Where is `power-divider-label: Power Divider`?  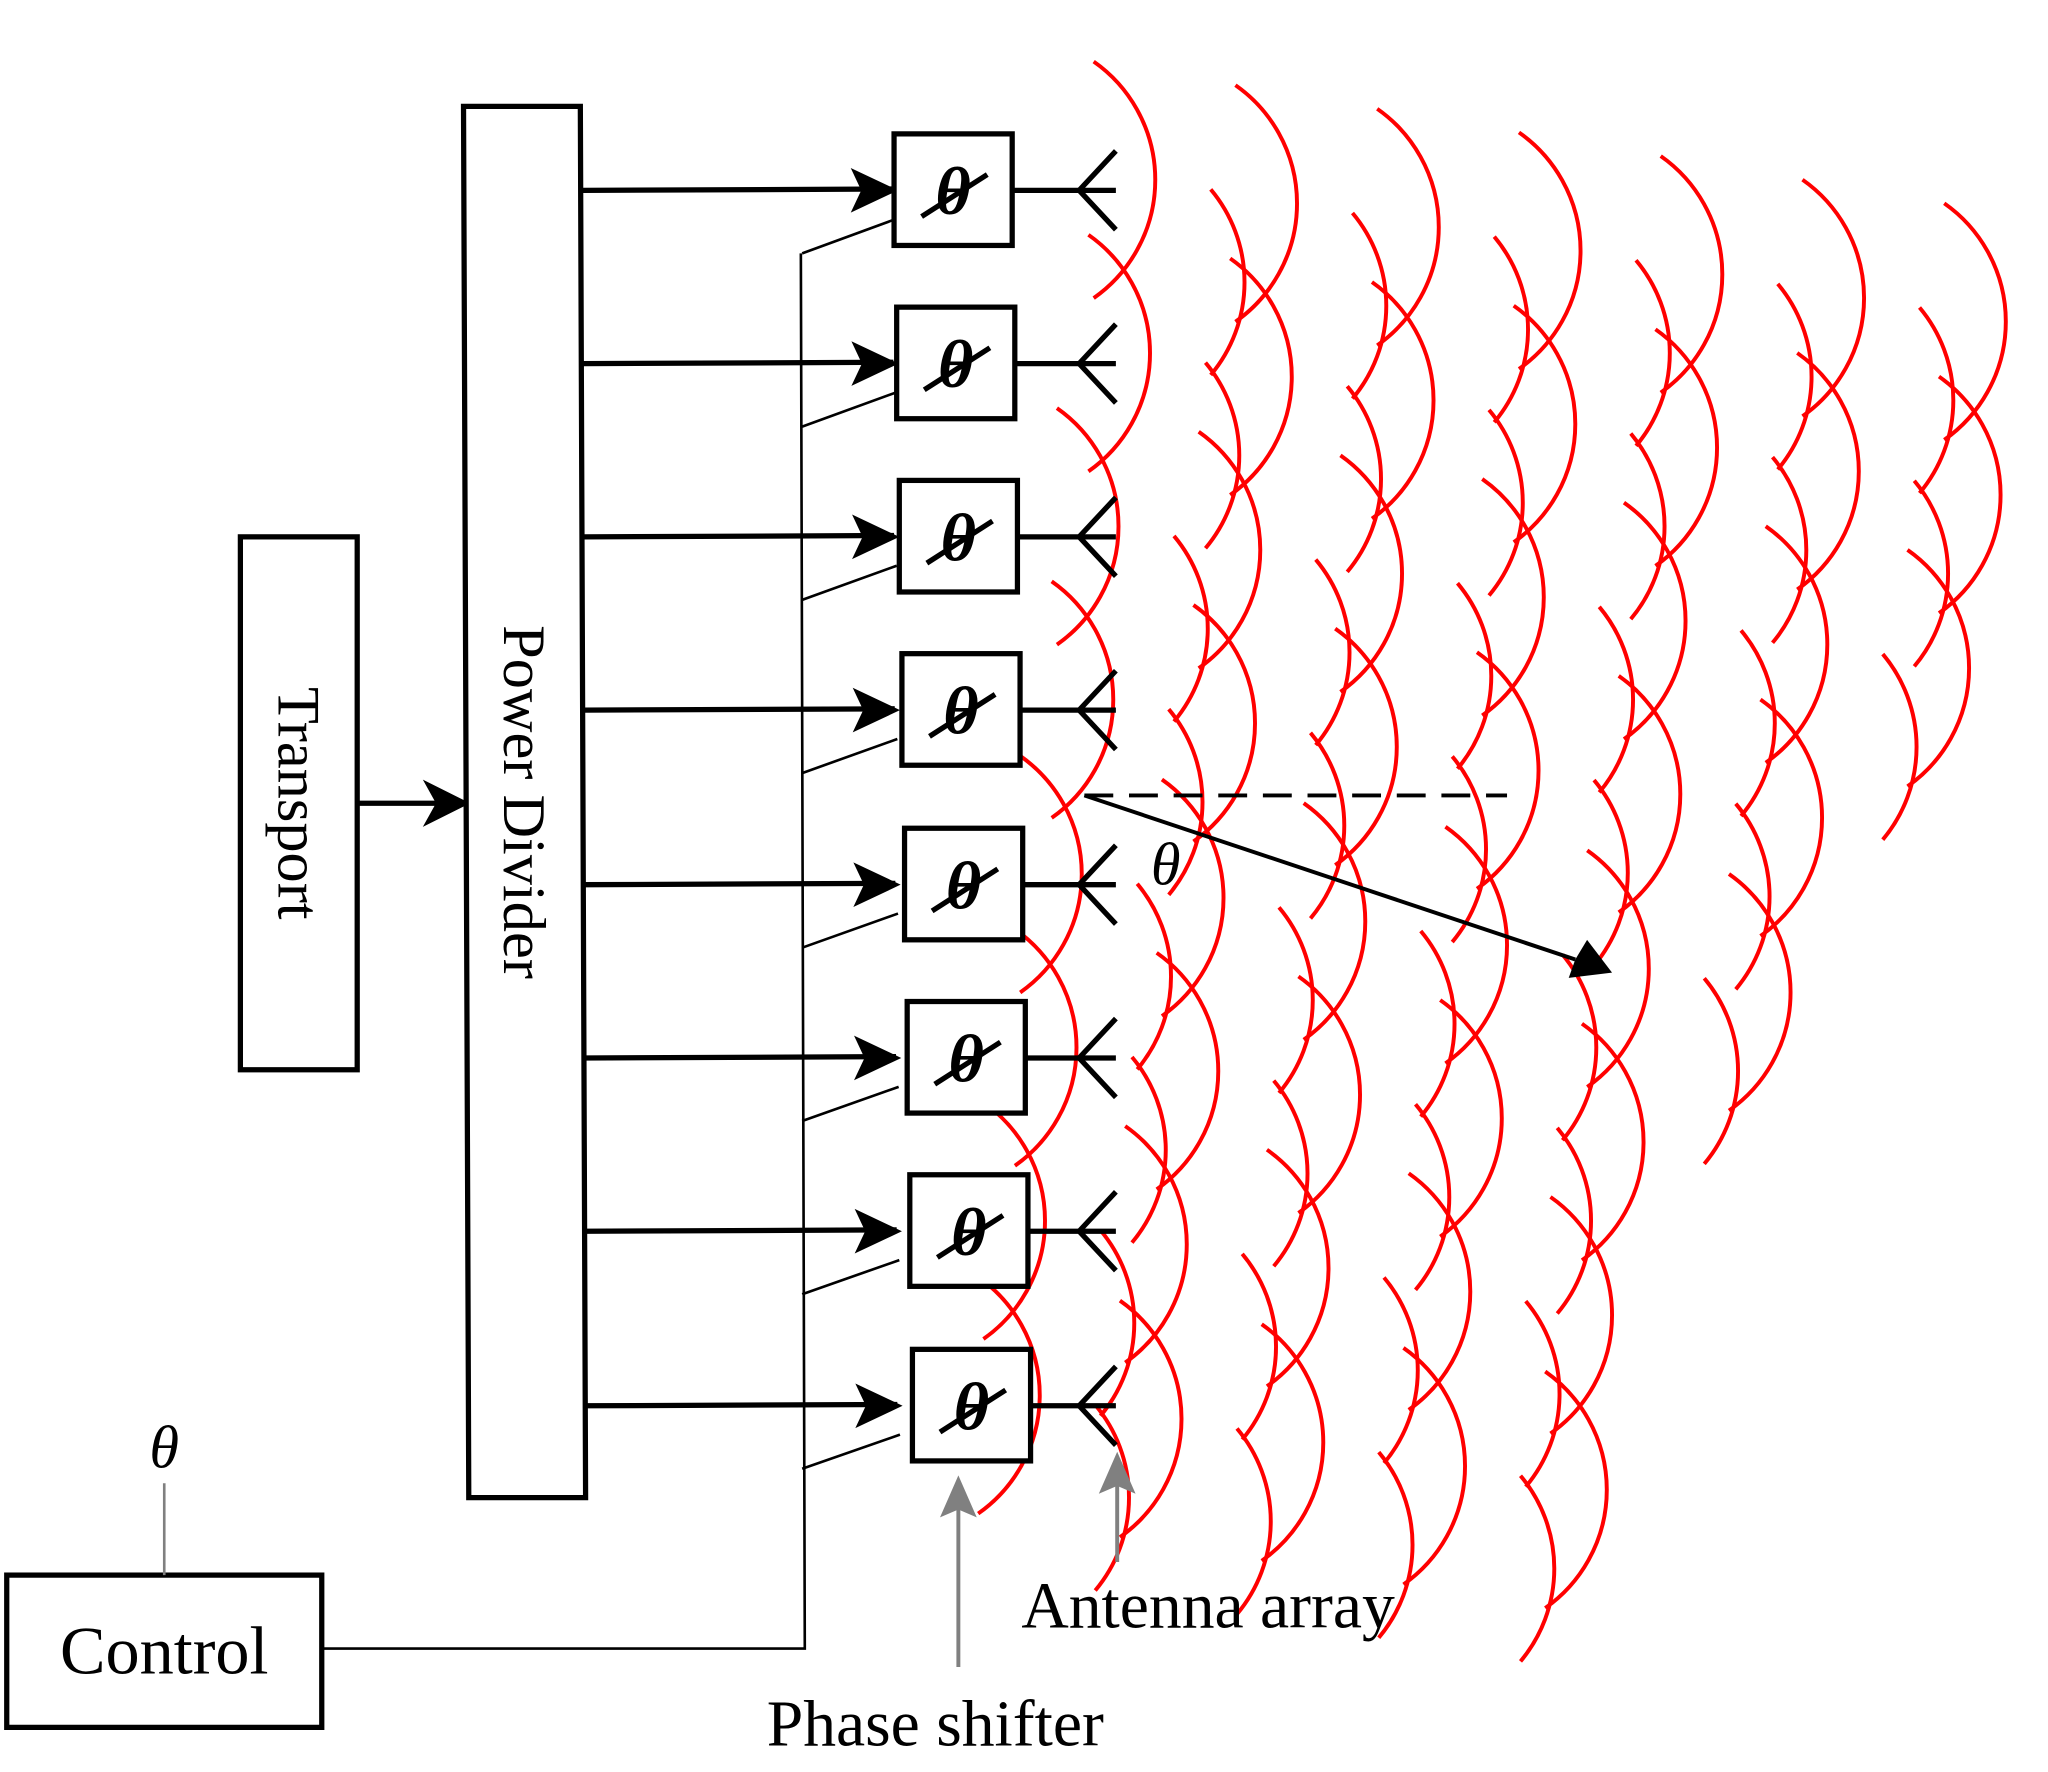 power-divider-label: Power Divider is located at coordinates (523, 802).